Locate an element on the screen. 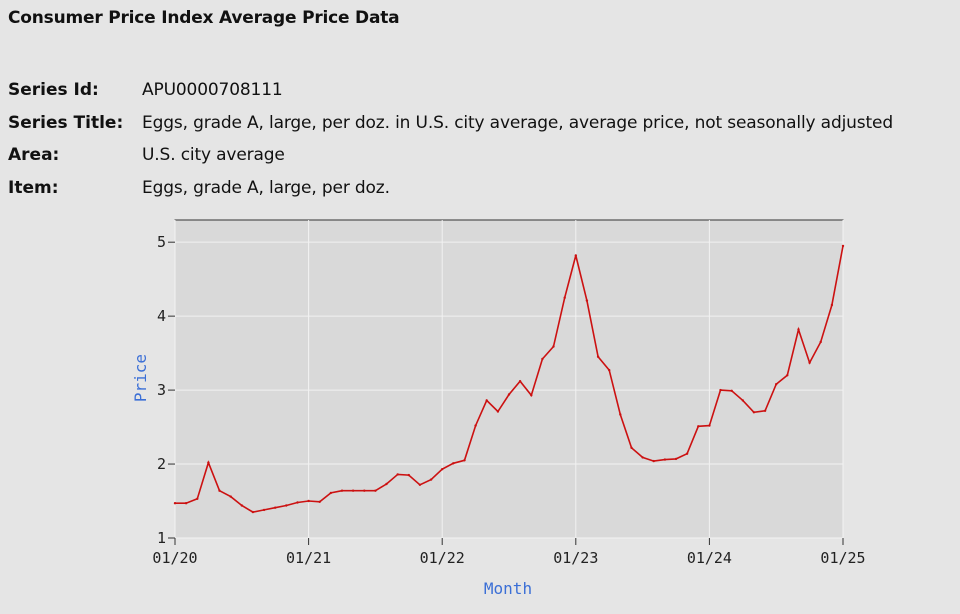 Image resolution: width=960 pixels, height=614 pixels. item-label: Item: is located at coordinates (33, 187).